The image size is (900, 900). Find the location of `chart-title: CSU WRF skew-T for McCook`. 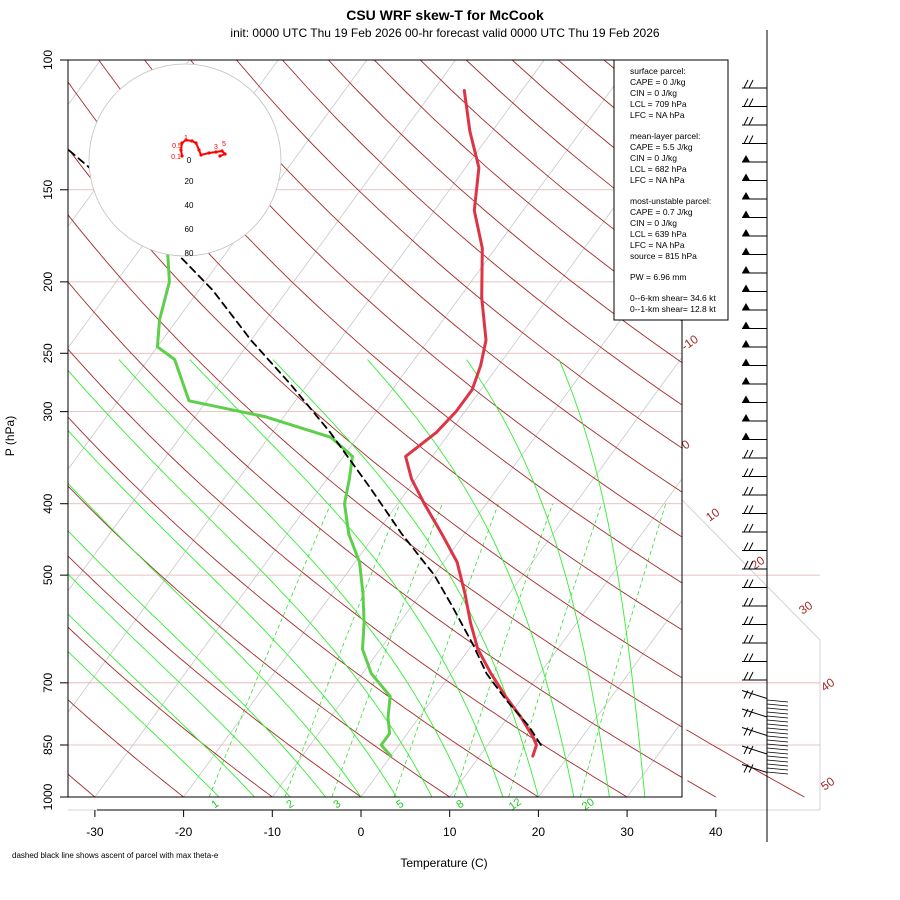

chart-title: CSU WRF skew-T for McCook is located at coordinates (445, 15).